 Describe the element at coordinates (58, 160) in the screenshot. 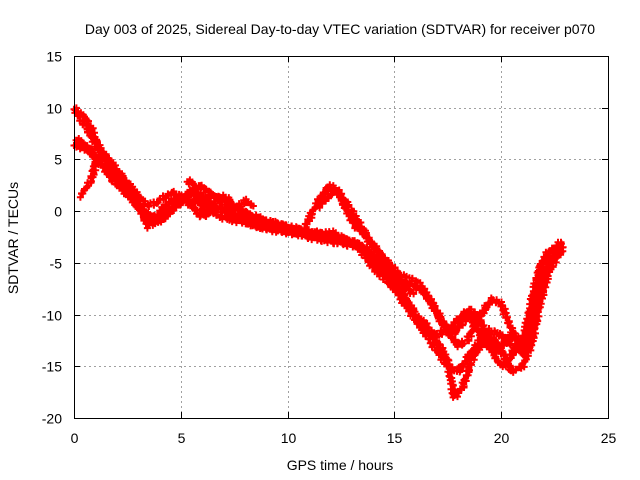

I see `y-tick-label: 5` at that location.